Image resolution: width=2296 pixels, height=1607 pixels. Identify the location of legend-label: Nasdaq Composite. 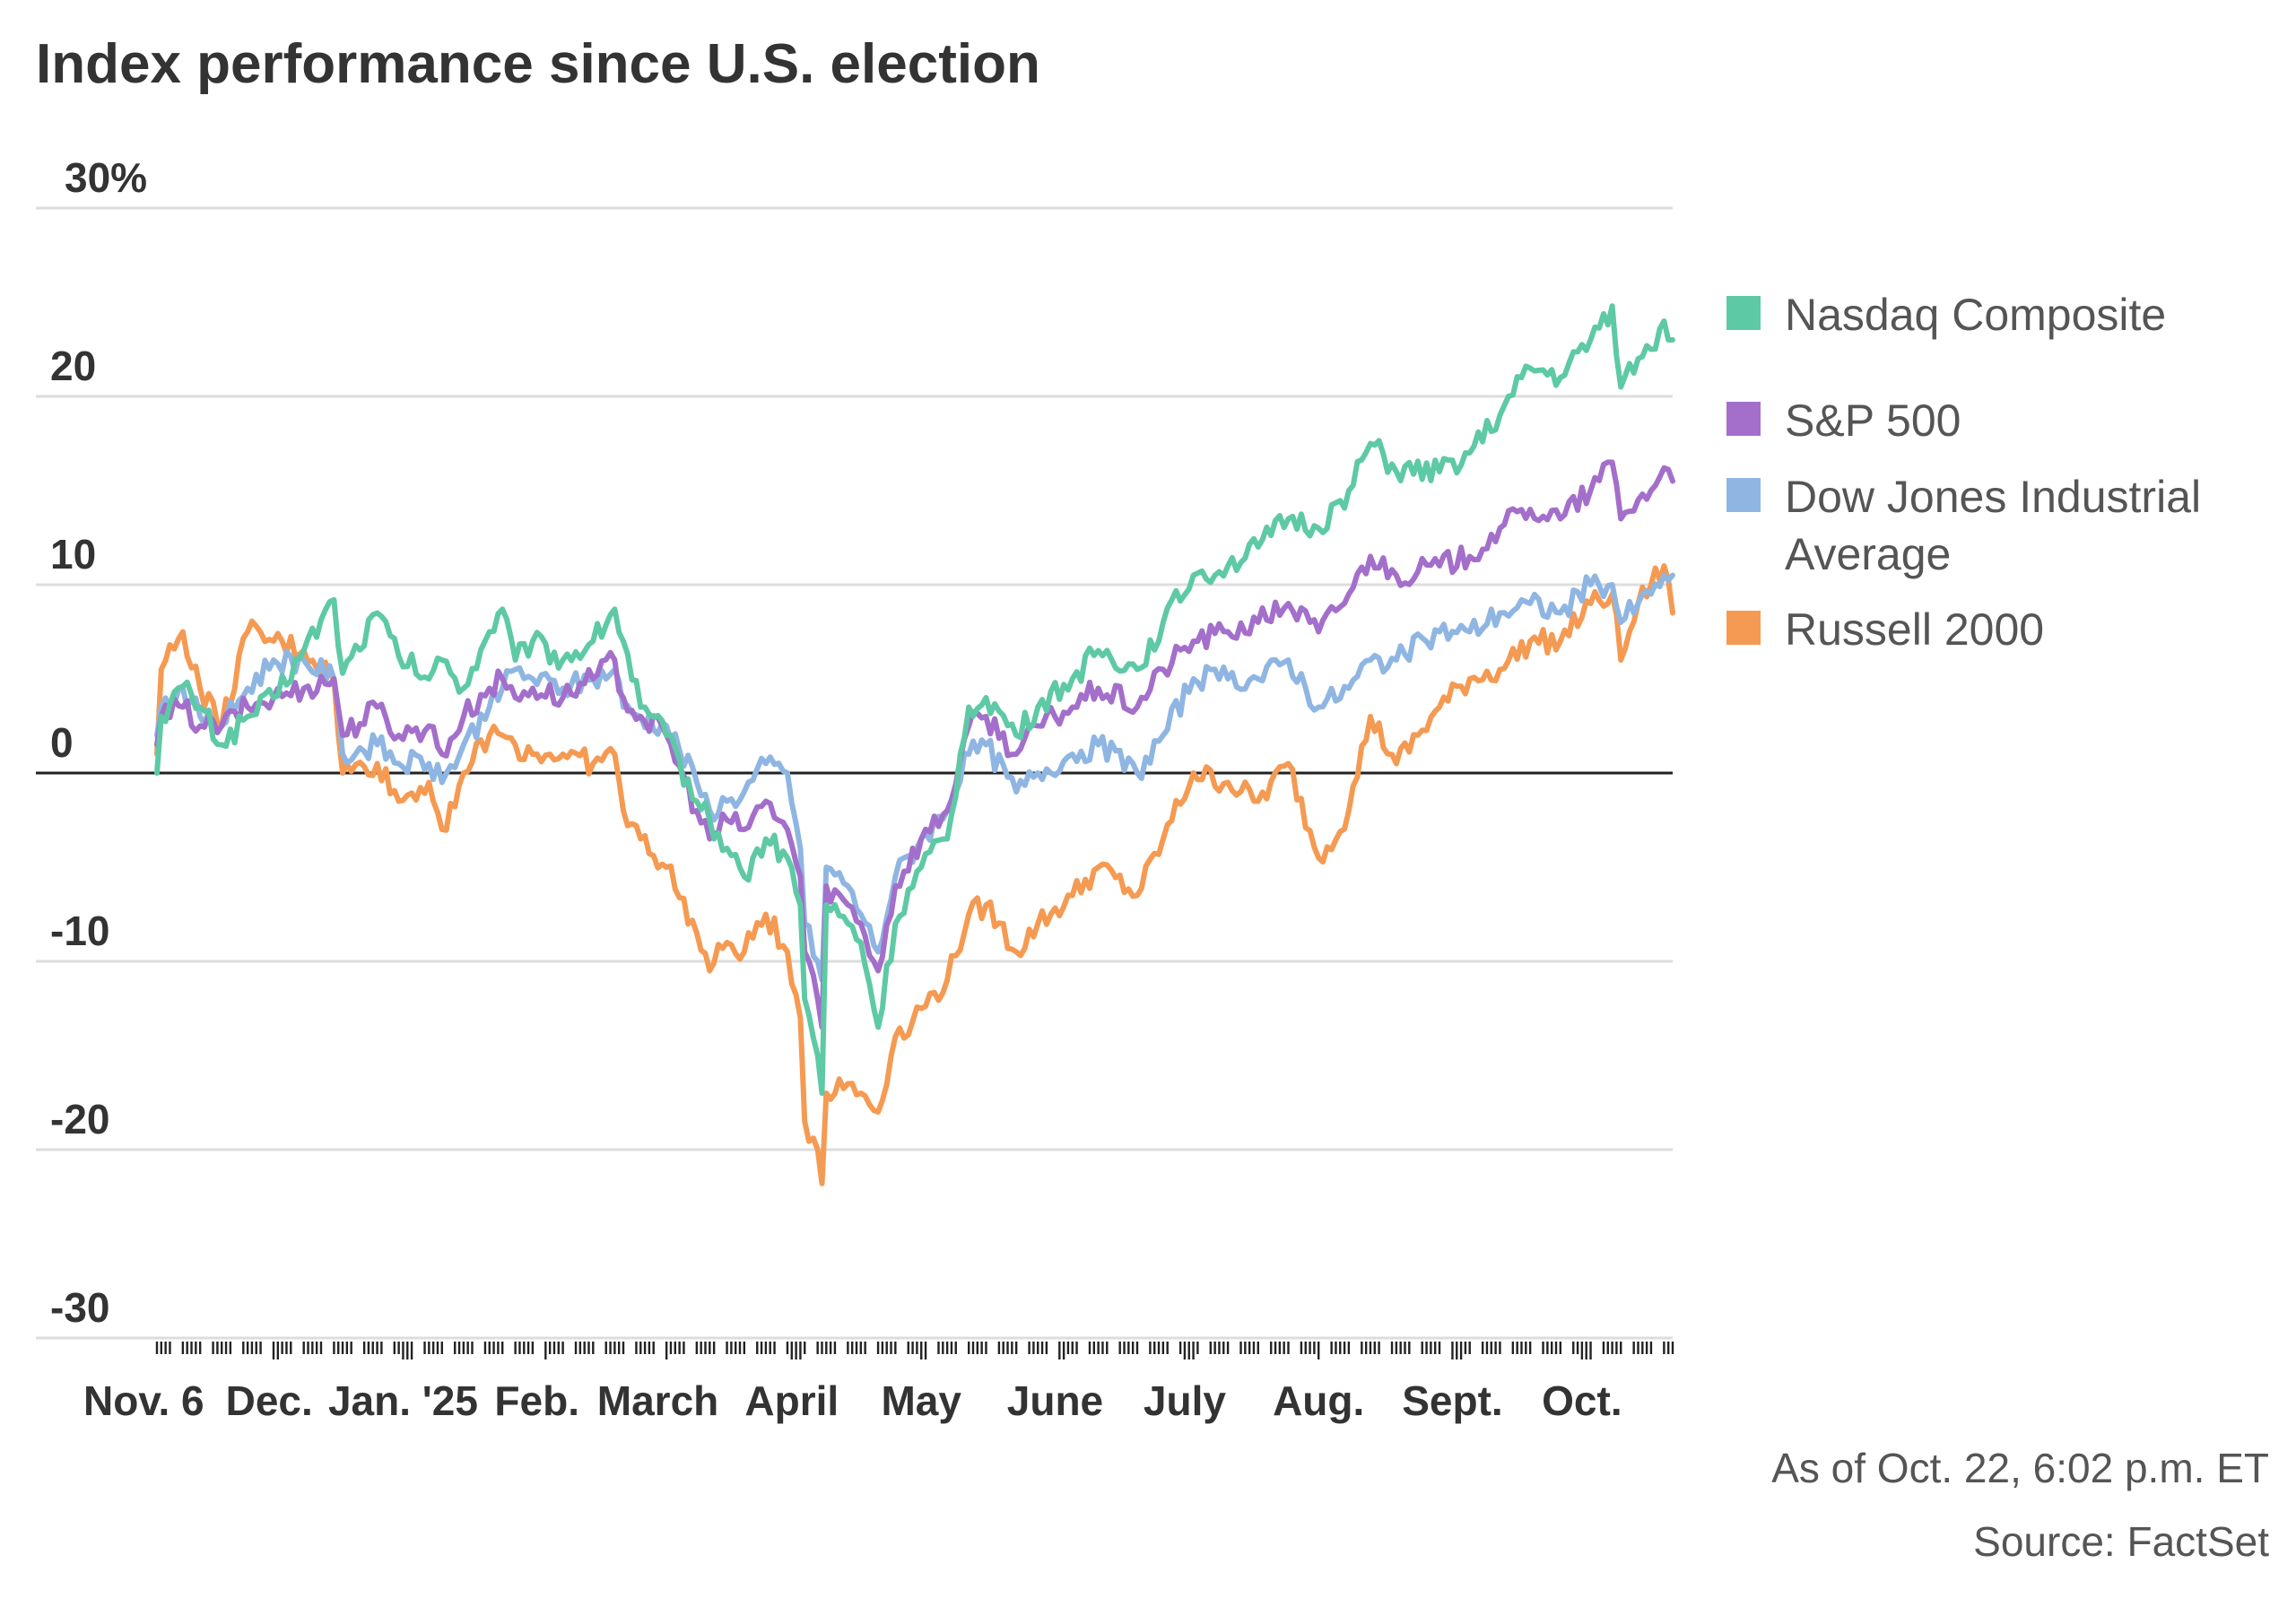
(1975, 315).